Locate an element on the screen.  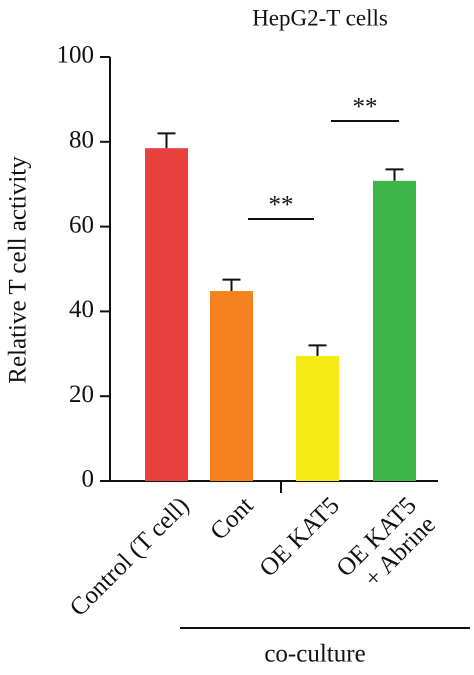
y-tick-label: 80 is located at coordinates (81, 140).